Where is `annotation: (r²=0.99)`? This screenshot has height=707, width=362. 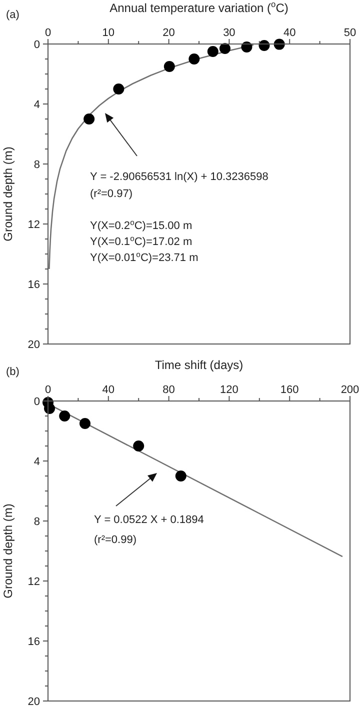
annotation: (r²=0.99) is located at coordinates (115, 540).